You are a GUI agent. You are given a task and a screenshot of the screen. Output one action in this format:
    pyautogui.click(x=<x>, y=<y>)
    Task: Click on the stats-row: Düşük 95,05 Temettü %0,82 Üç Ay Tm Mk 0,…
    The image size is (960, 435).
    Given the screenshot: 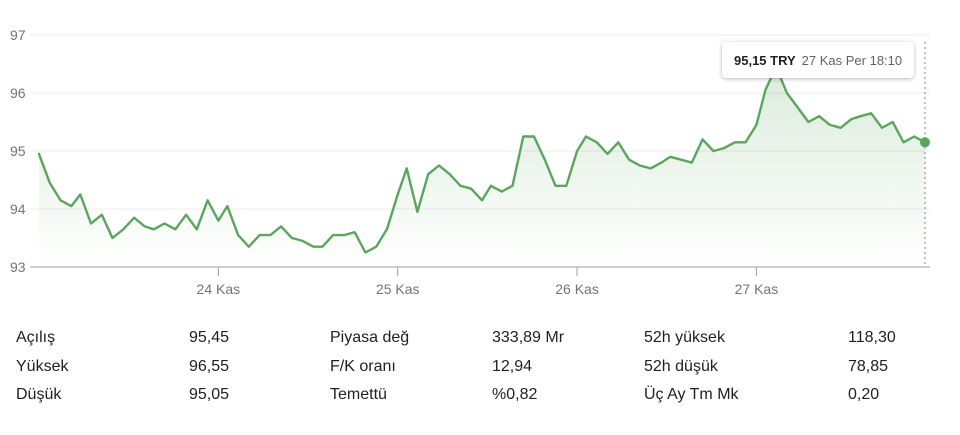 What is the action you would take?
    pyautogui.click(x=466, y=396)
    